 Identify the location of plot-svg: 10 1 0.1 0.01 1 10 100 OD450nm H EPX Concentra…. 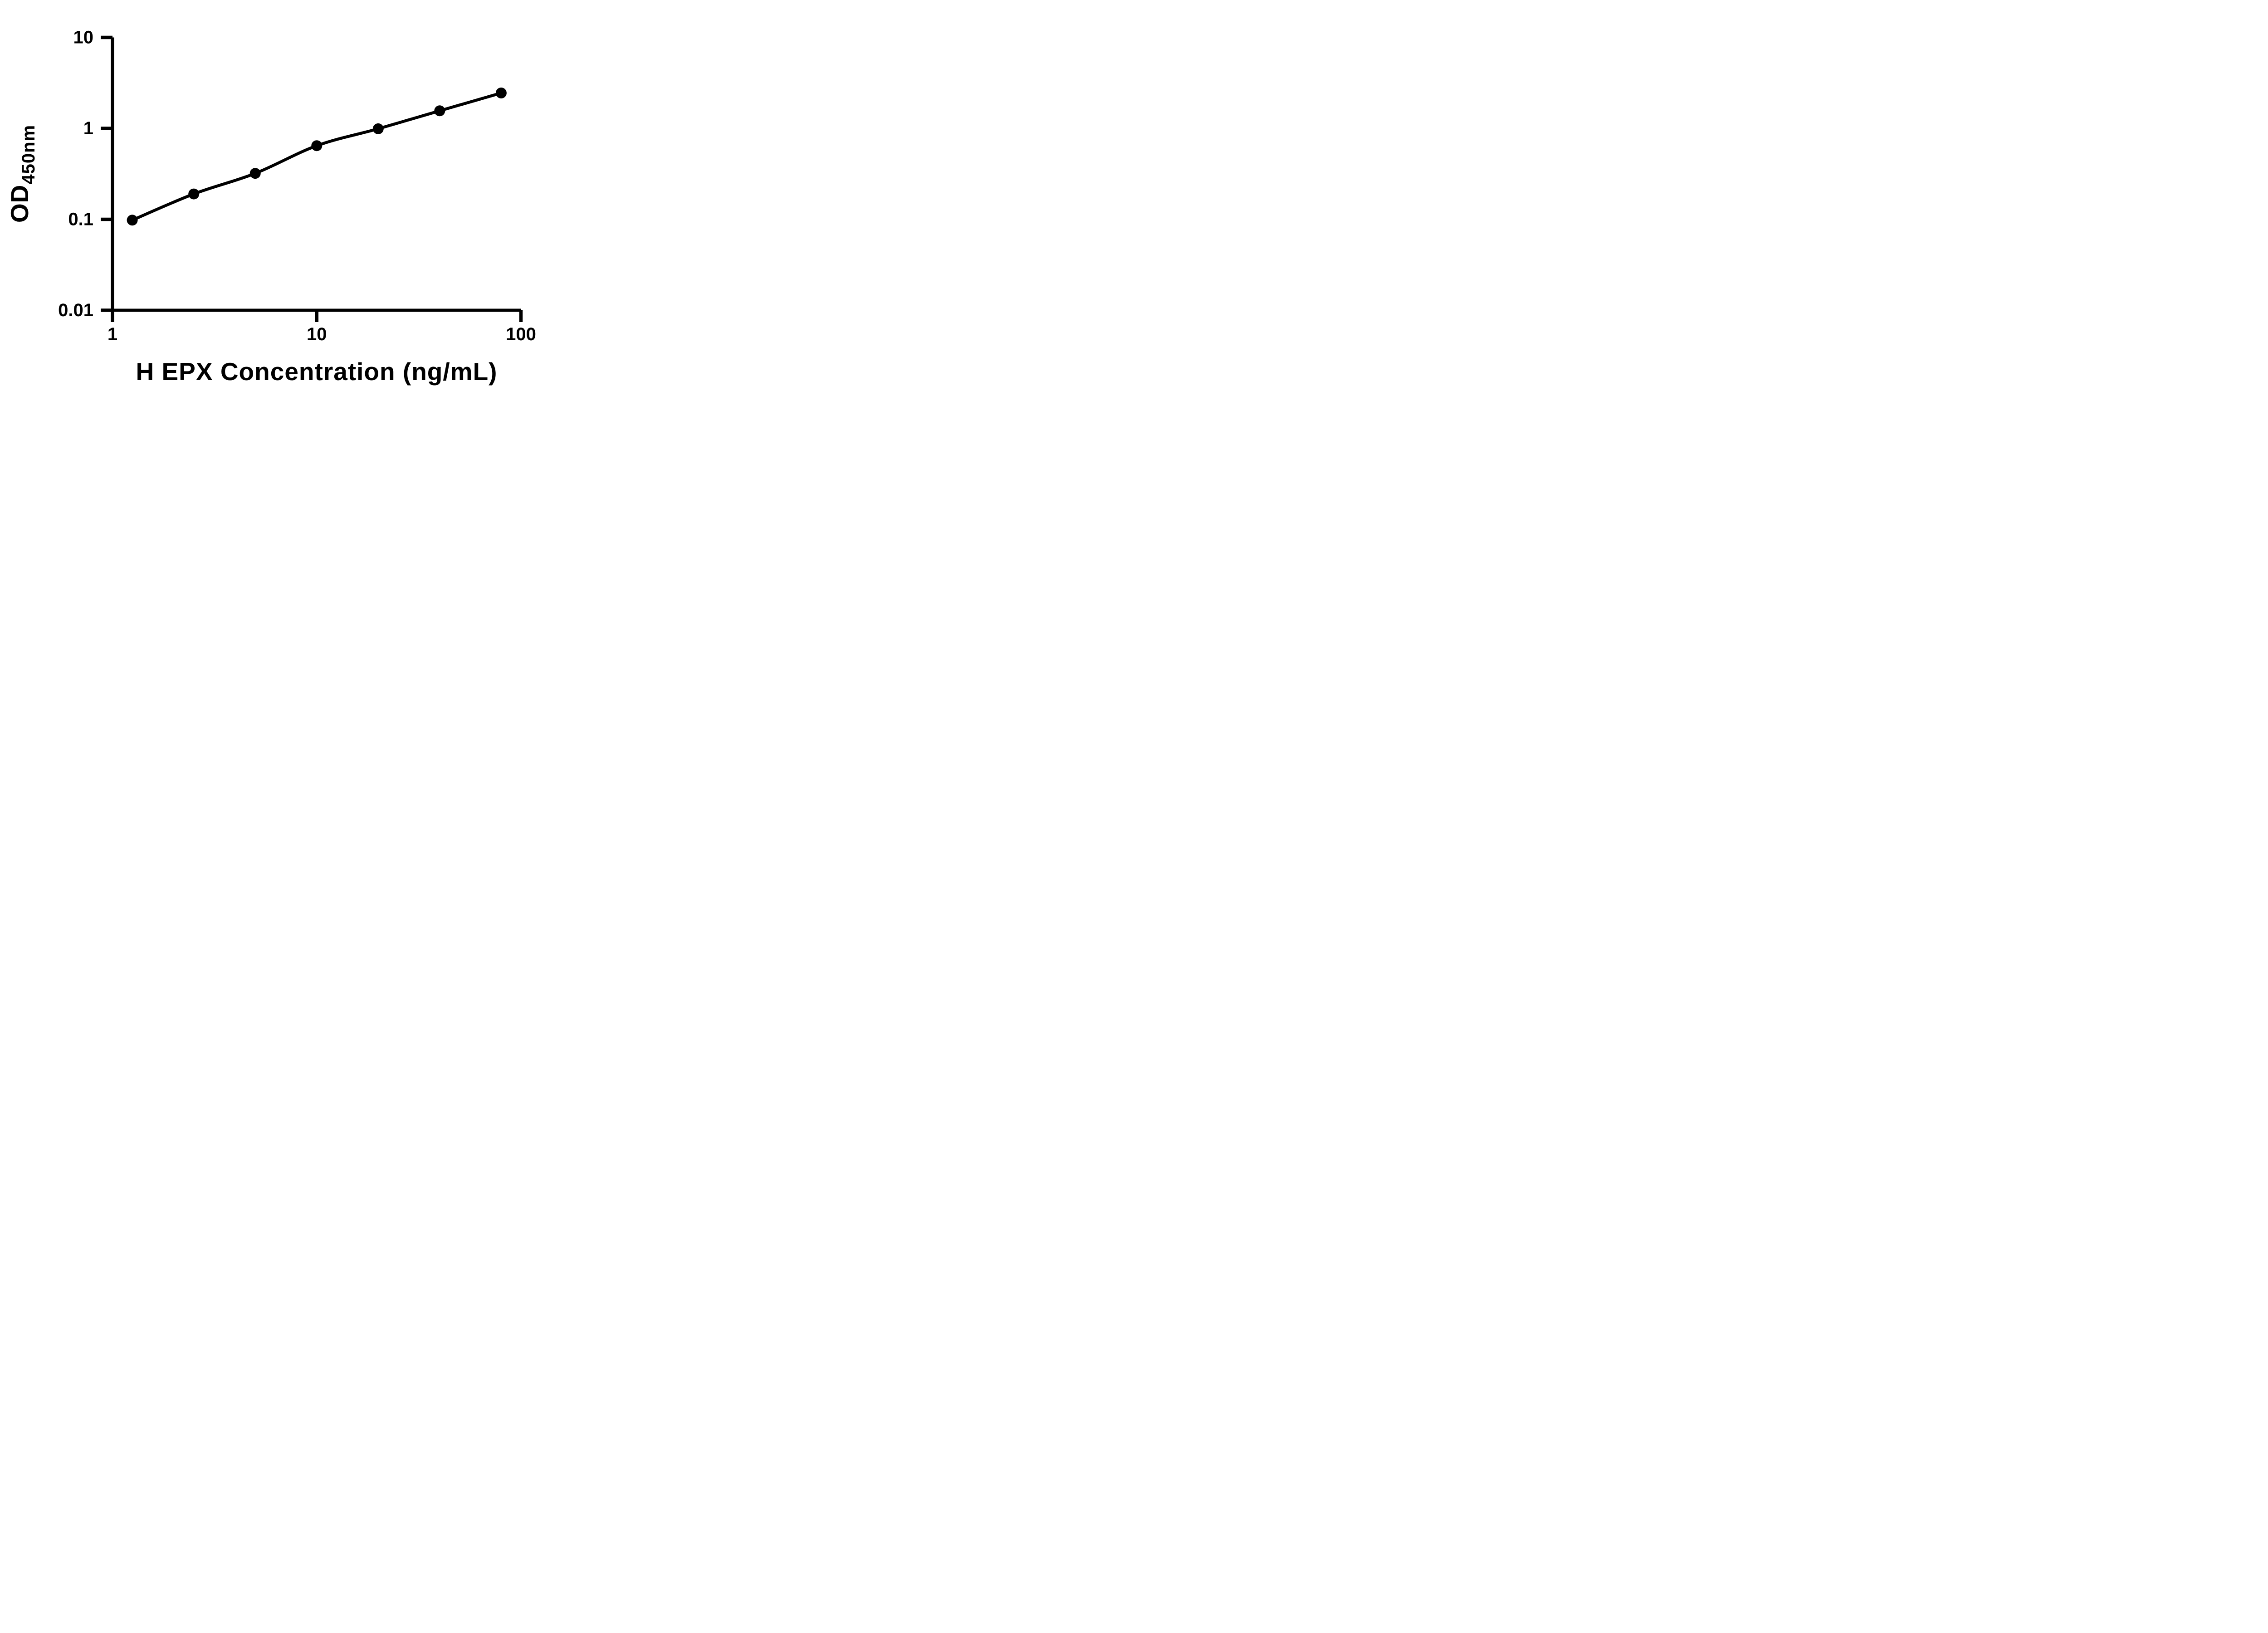
(270, 207).